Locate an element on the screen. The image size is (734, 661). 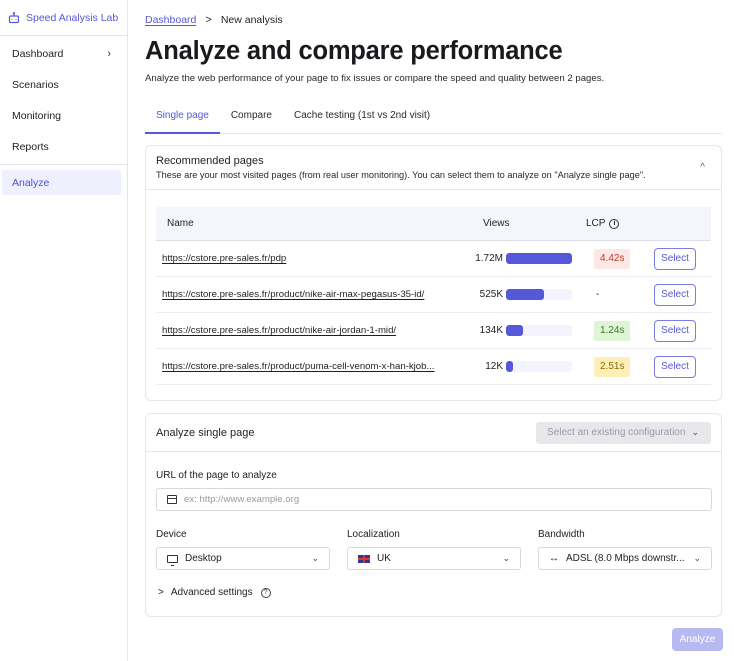
sidebar-item-label: Monitoring is located at coordinates (37, 115).